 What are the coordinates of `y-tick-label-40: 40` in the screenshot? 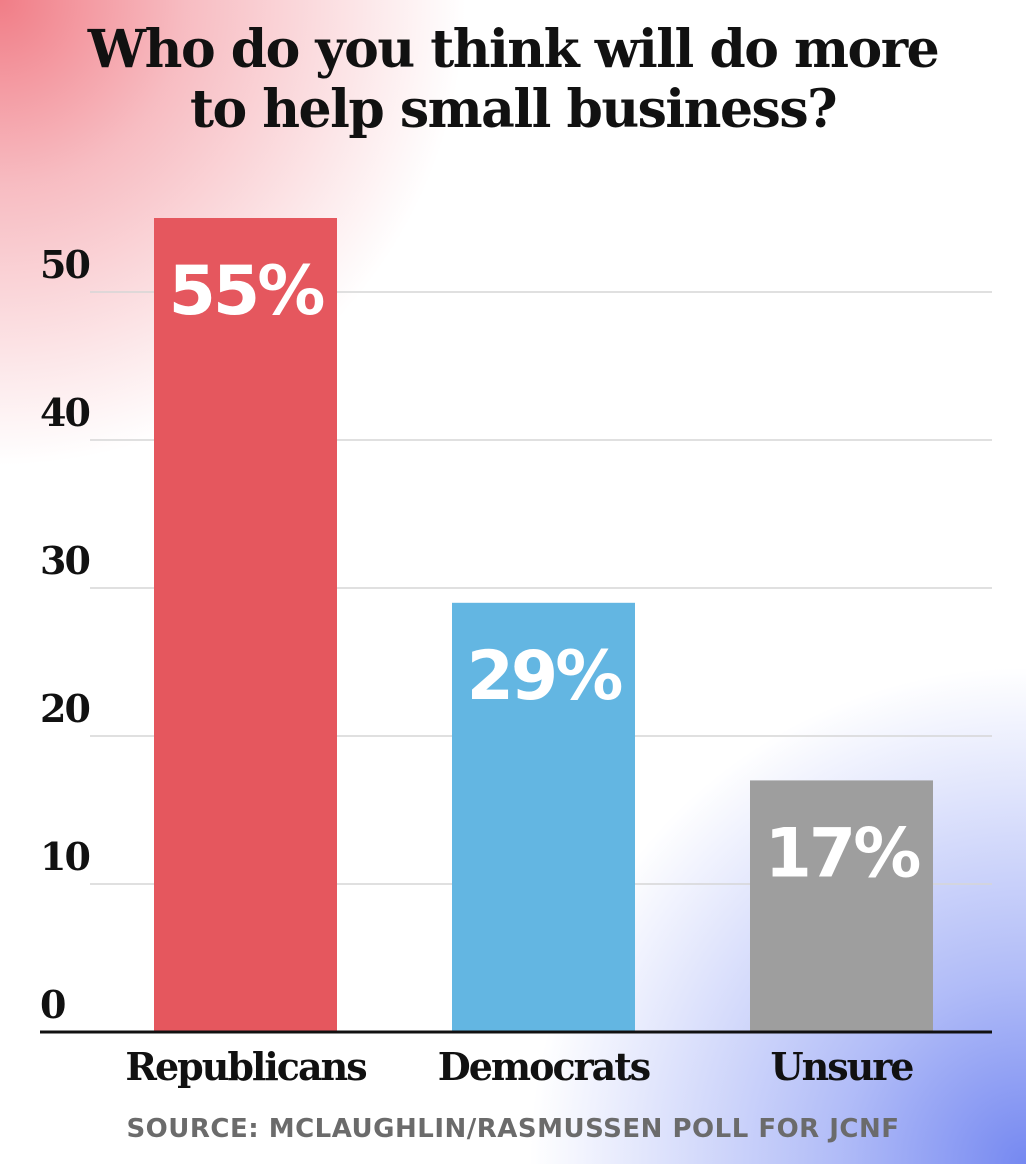 It's located at (64, 412).